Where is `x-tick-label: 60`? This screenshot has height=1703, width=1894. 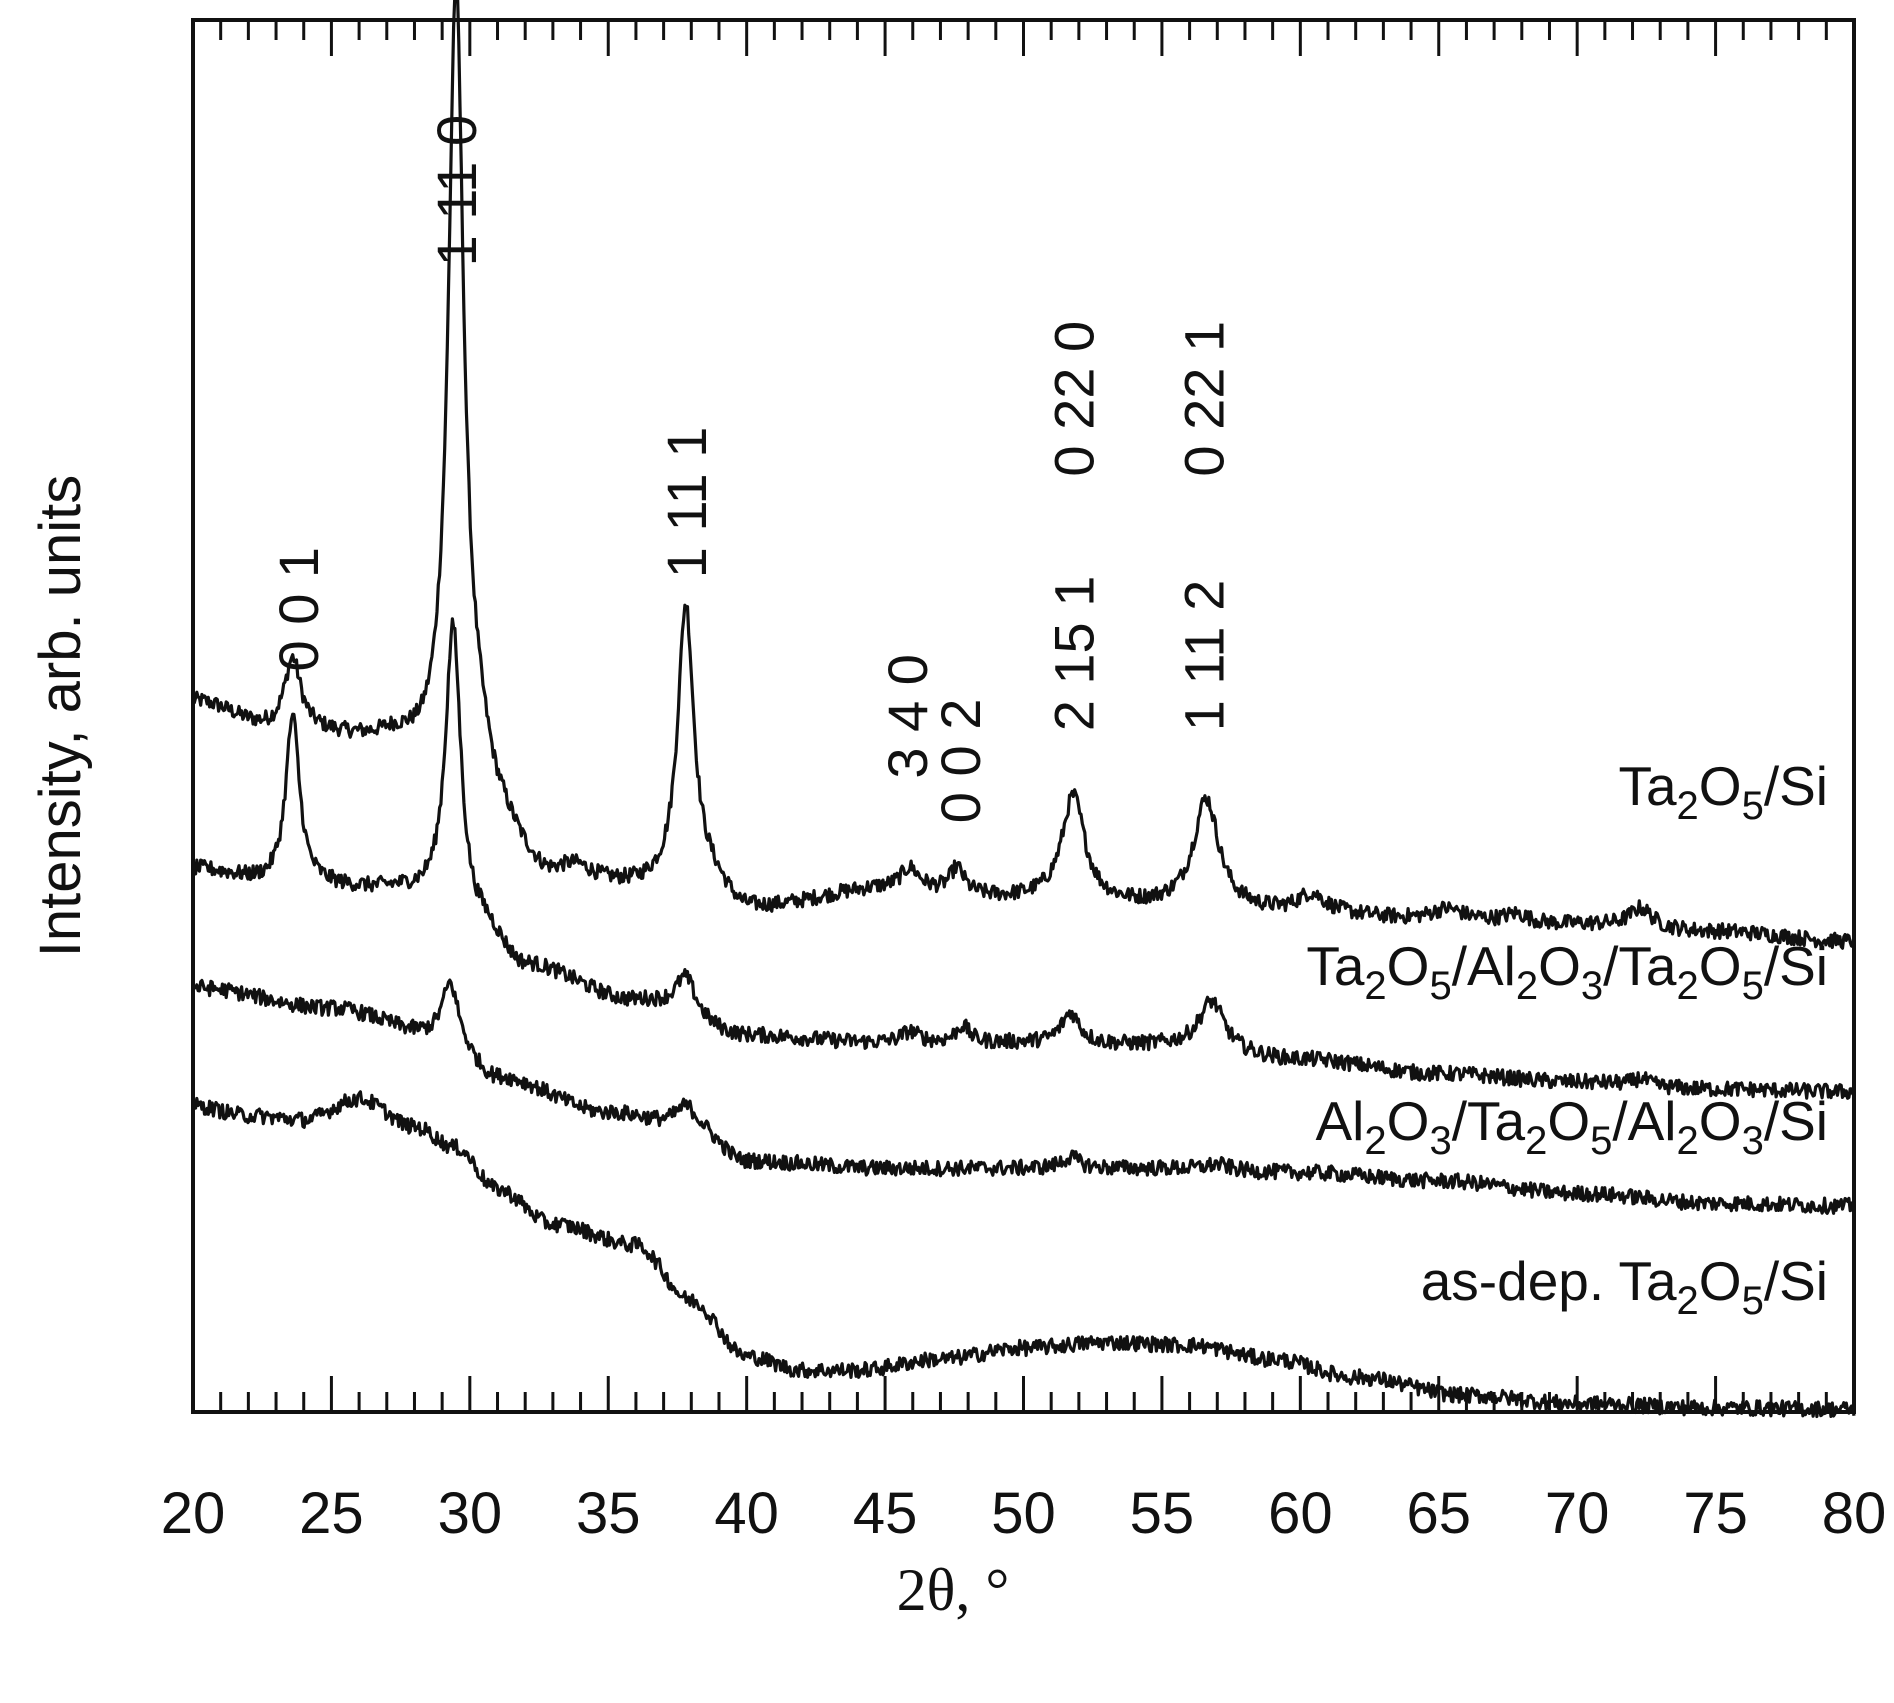
x-tick-label: 60 is located at coordinates (1300, 1513).